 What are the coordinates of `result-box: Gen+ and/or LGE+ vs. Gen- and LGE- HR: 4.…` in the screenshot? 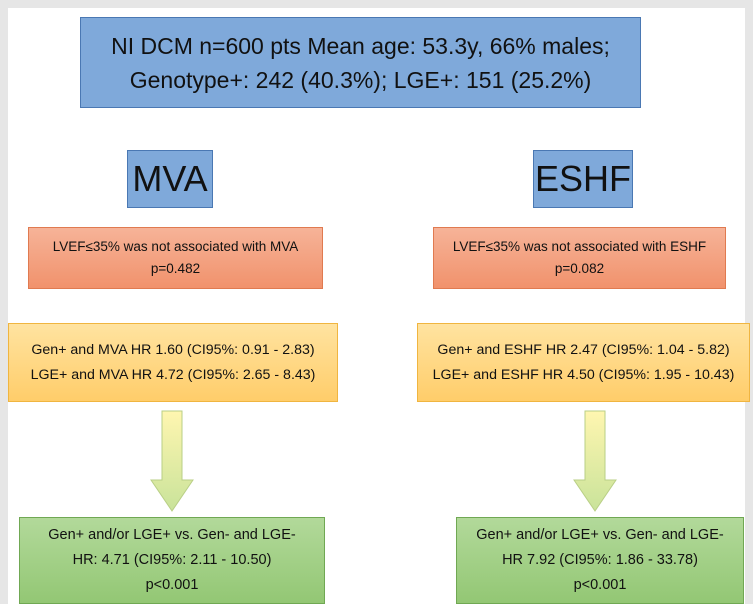 It's located at (172, 560).